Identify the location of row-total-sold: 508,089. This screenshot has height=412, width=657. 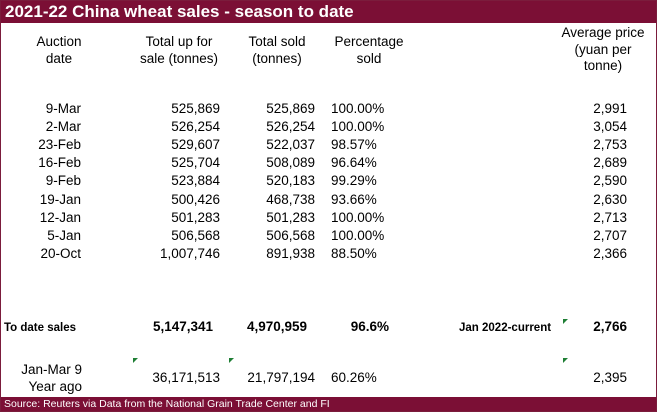
(290, 163).